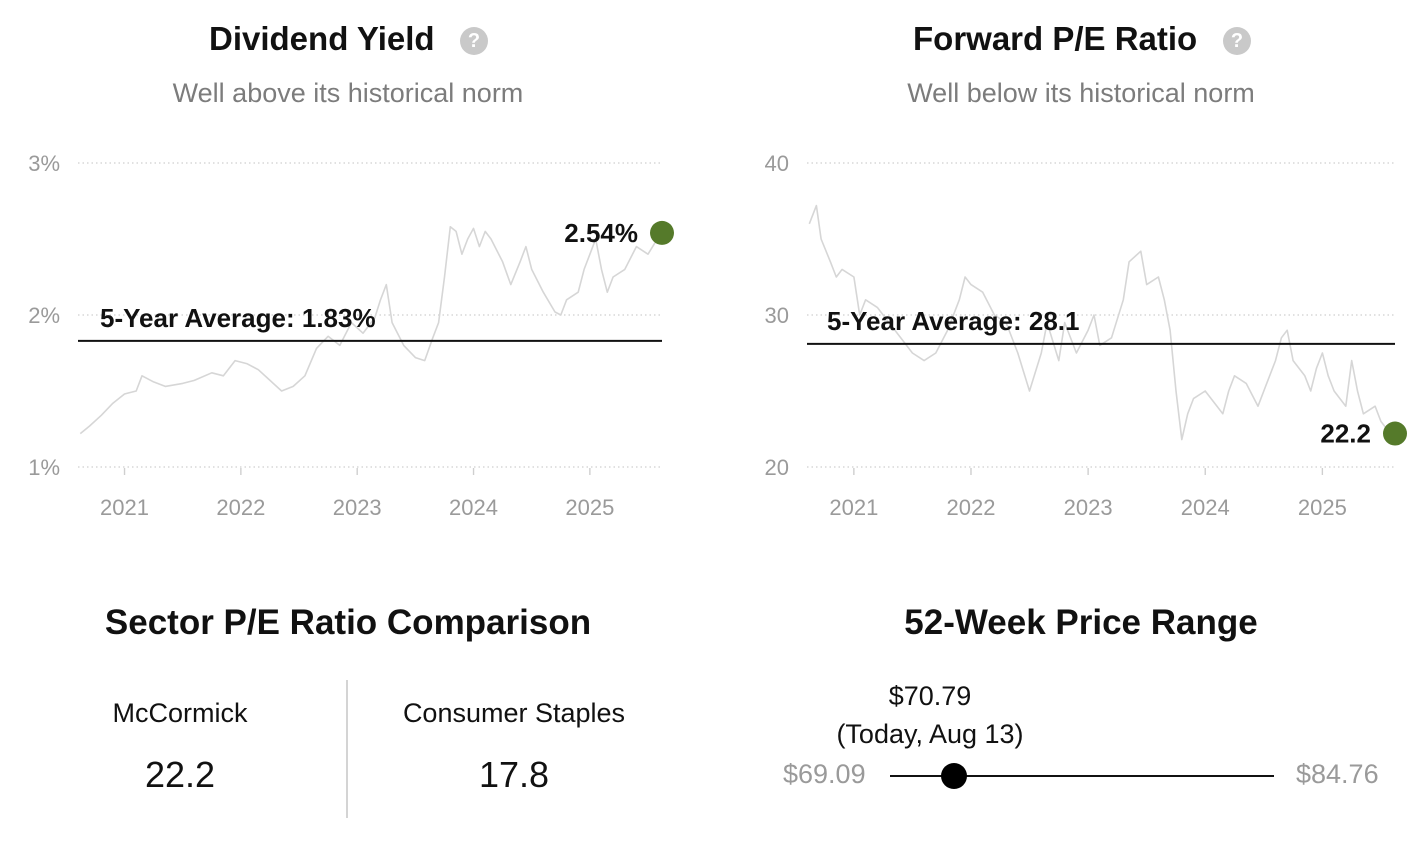 This screenshot has height=844, width=1418. I want to click on current-value-label: 22.2, so click(1345, 434).